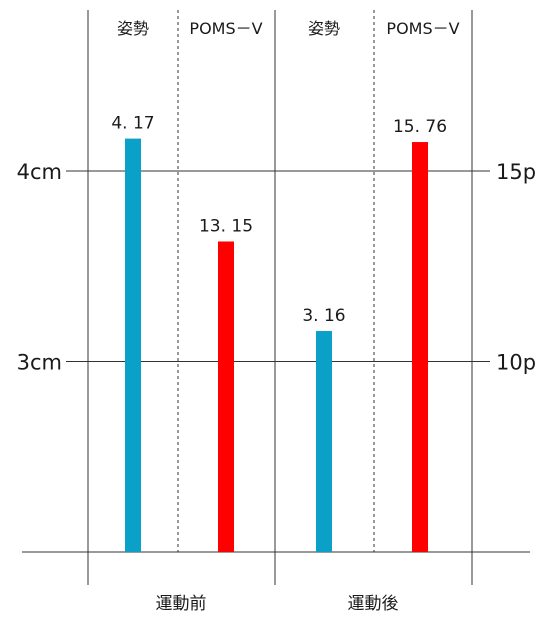 The width and height of the screenshot is (557, 622). I want to click on left-tick-label: 4cm, so click(39, 172).